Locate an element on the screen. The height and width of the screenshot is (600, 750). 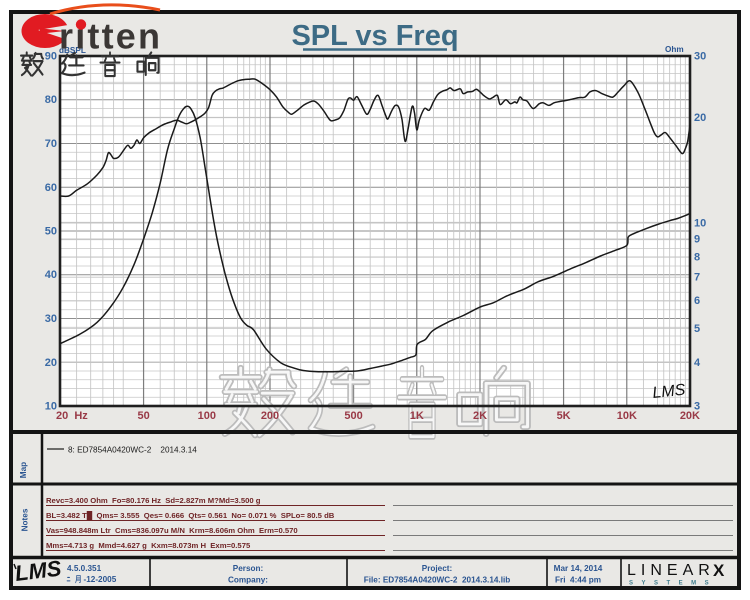
svg-text: LINEAR is located at coordinates (671, 570).